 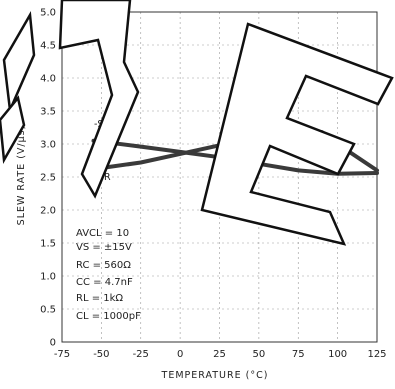 What do you see at coordinates (104, 247) in the screenshot?
I see `annotation-line-2: VS = ±15V` at bounding box center [104, 247].